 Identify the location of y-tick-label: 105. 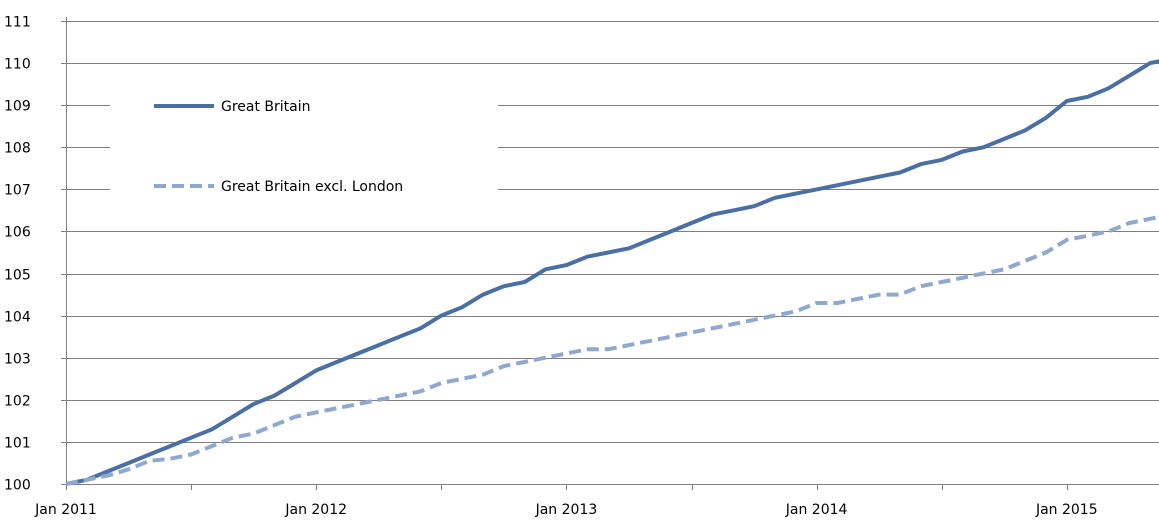
(17, 276).